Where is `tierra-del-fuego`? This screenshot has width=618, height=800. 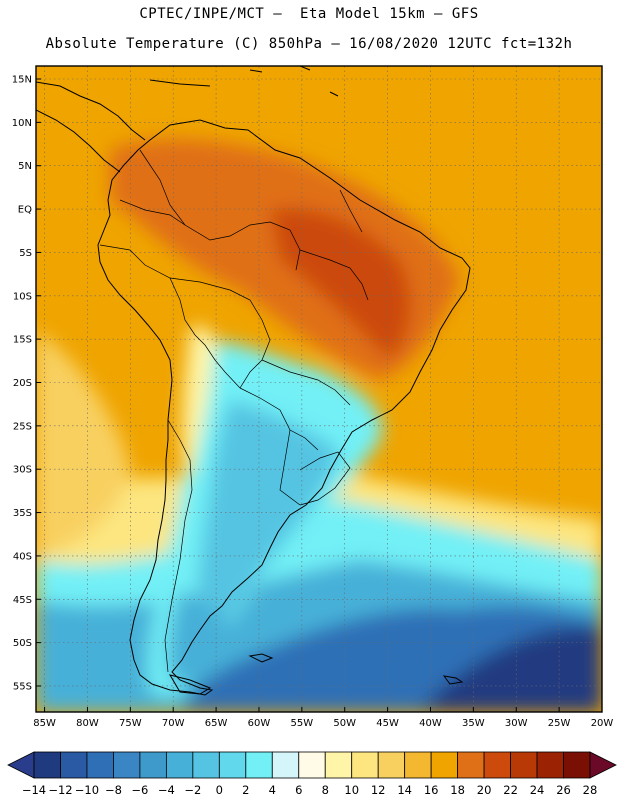
tierra-del-fuego is located at coordinates (190, 684).